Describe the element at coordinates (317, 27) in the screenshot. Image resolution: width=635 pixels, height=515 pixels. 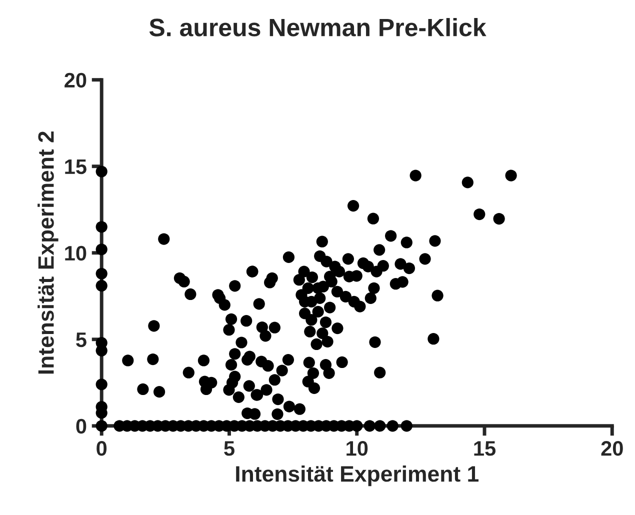
I see `chart-title: S. aureus Newman Pre-Klick` at that location.